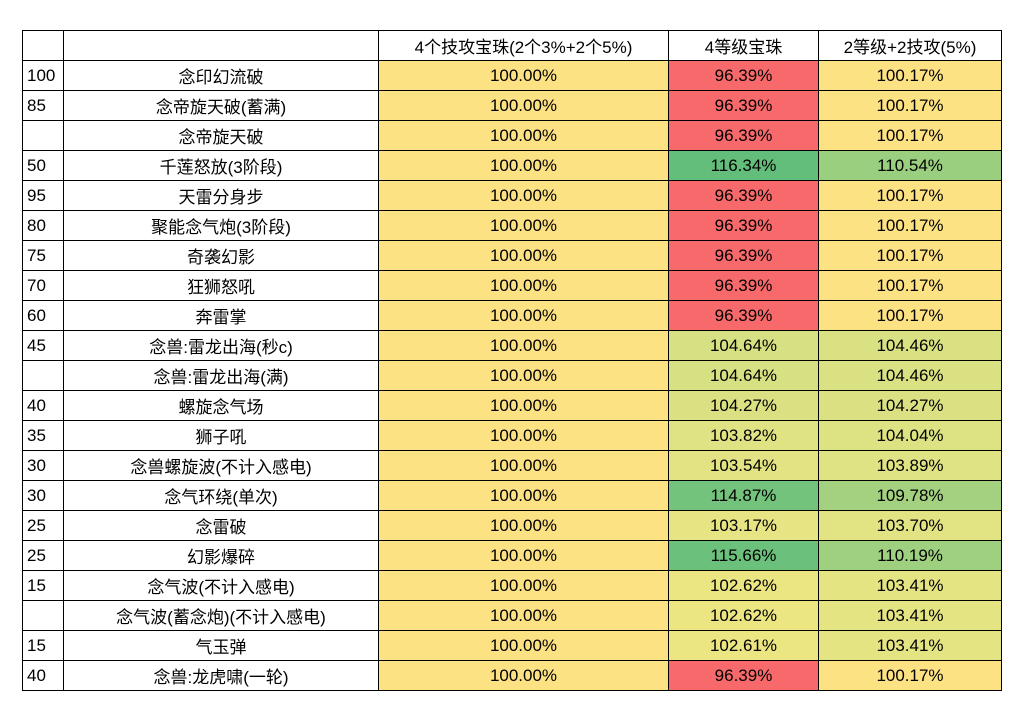  I want to click on row: 25 念雷破 100.00% 103.17% 103.70%, so click(512, 525).